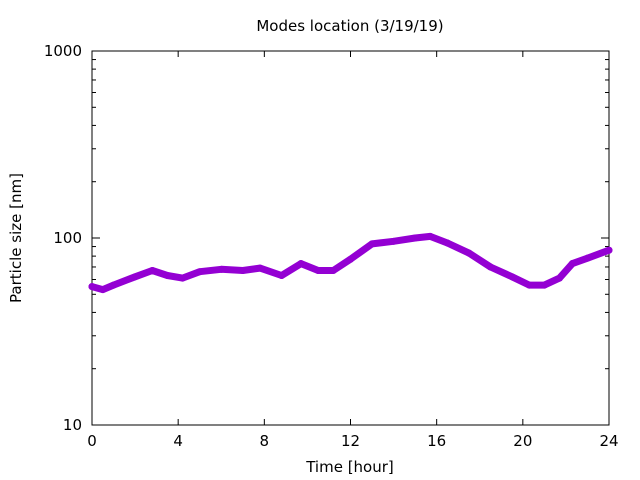 The width and height of the screenshot is (640, 480). Describe the element at coordinates (522, 441) in the screenshot. I see `x-tick-label: 20` at that location.